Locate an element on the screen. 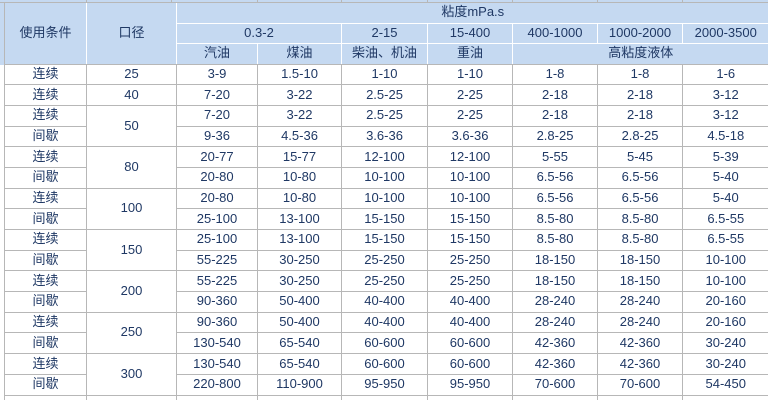 This screenshot has height=402, width=768. flow-cell: 5-39 is located at coordinates (725, 157).